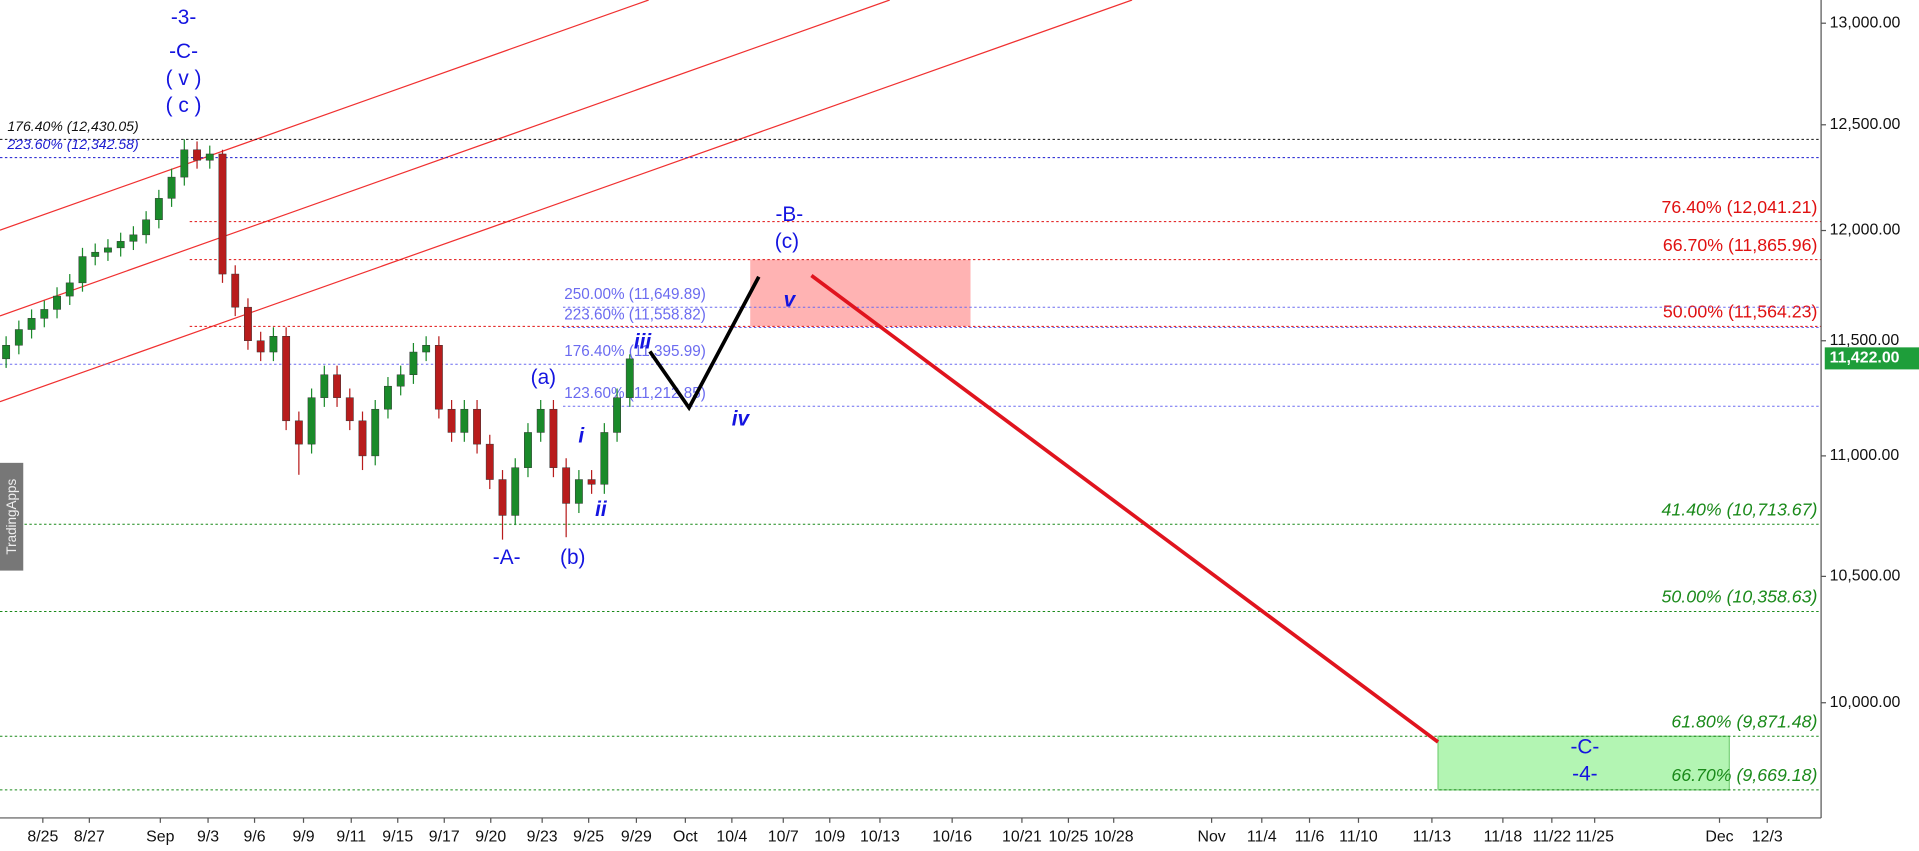 This screenshot has height=851, width=1919. What do you see at coordinates (324, 115) in the screenshot?
I see `channel-line` at bounding box center [324, 115].